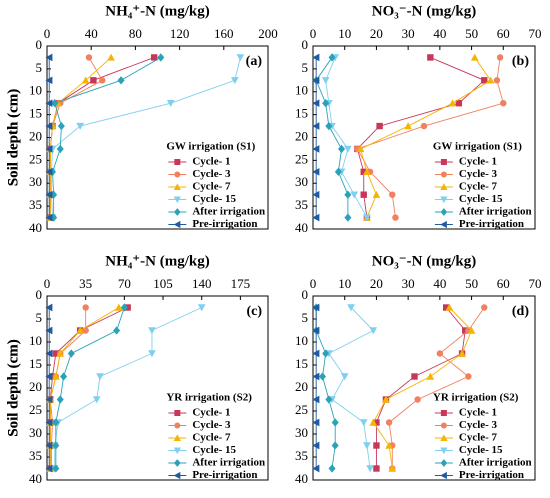 The image size is (550, 498). I want to click on legend-label: Cycle- 1, so click(478, 162).